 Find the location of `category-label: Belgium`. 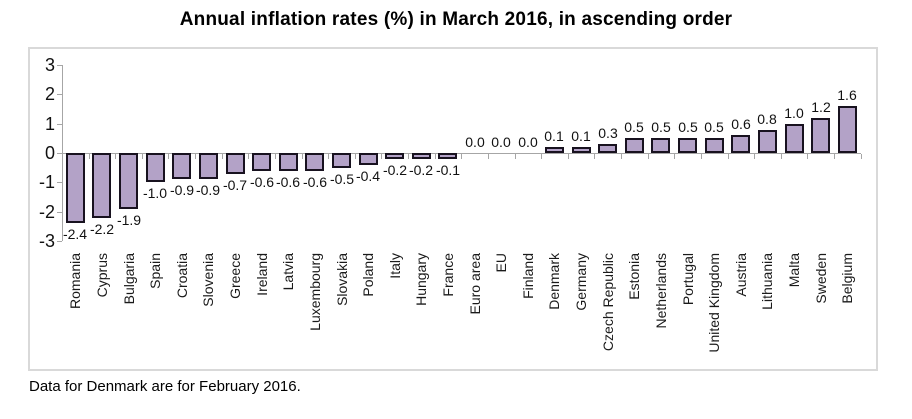

category-label: Belgium is located at coordinates (847, 278).